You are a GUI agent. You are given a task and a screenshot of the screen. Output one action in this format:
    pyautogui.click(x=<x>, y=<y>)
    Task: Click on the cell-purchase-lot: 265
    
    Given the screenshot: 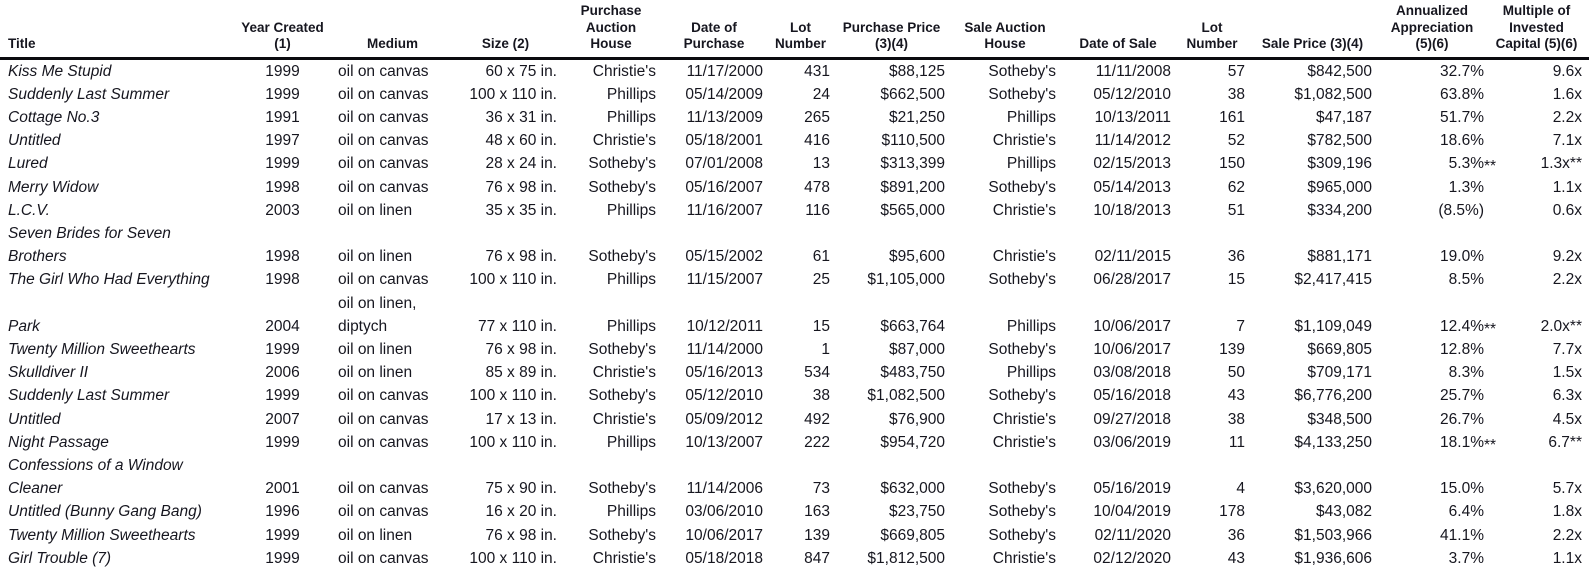 What is the action you would take?
    pyautogui.click(x=817, y=117)
    